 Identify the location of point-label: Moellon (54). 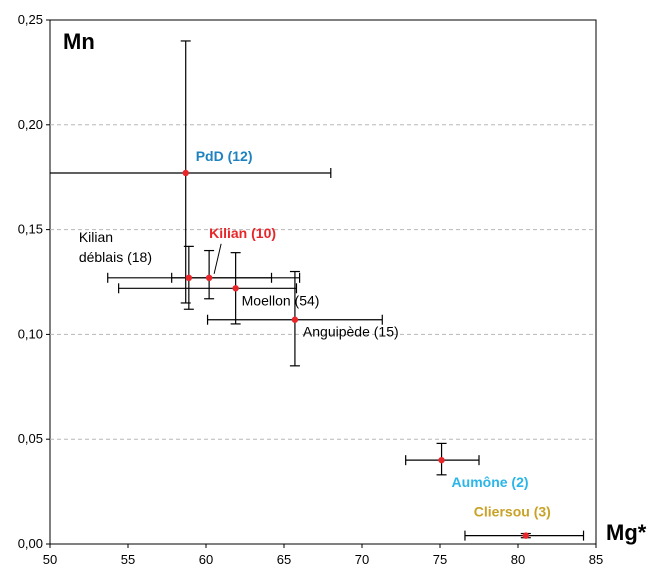
(281, 300).